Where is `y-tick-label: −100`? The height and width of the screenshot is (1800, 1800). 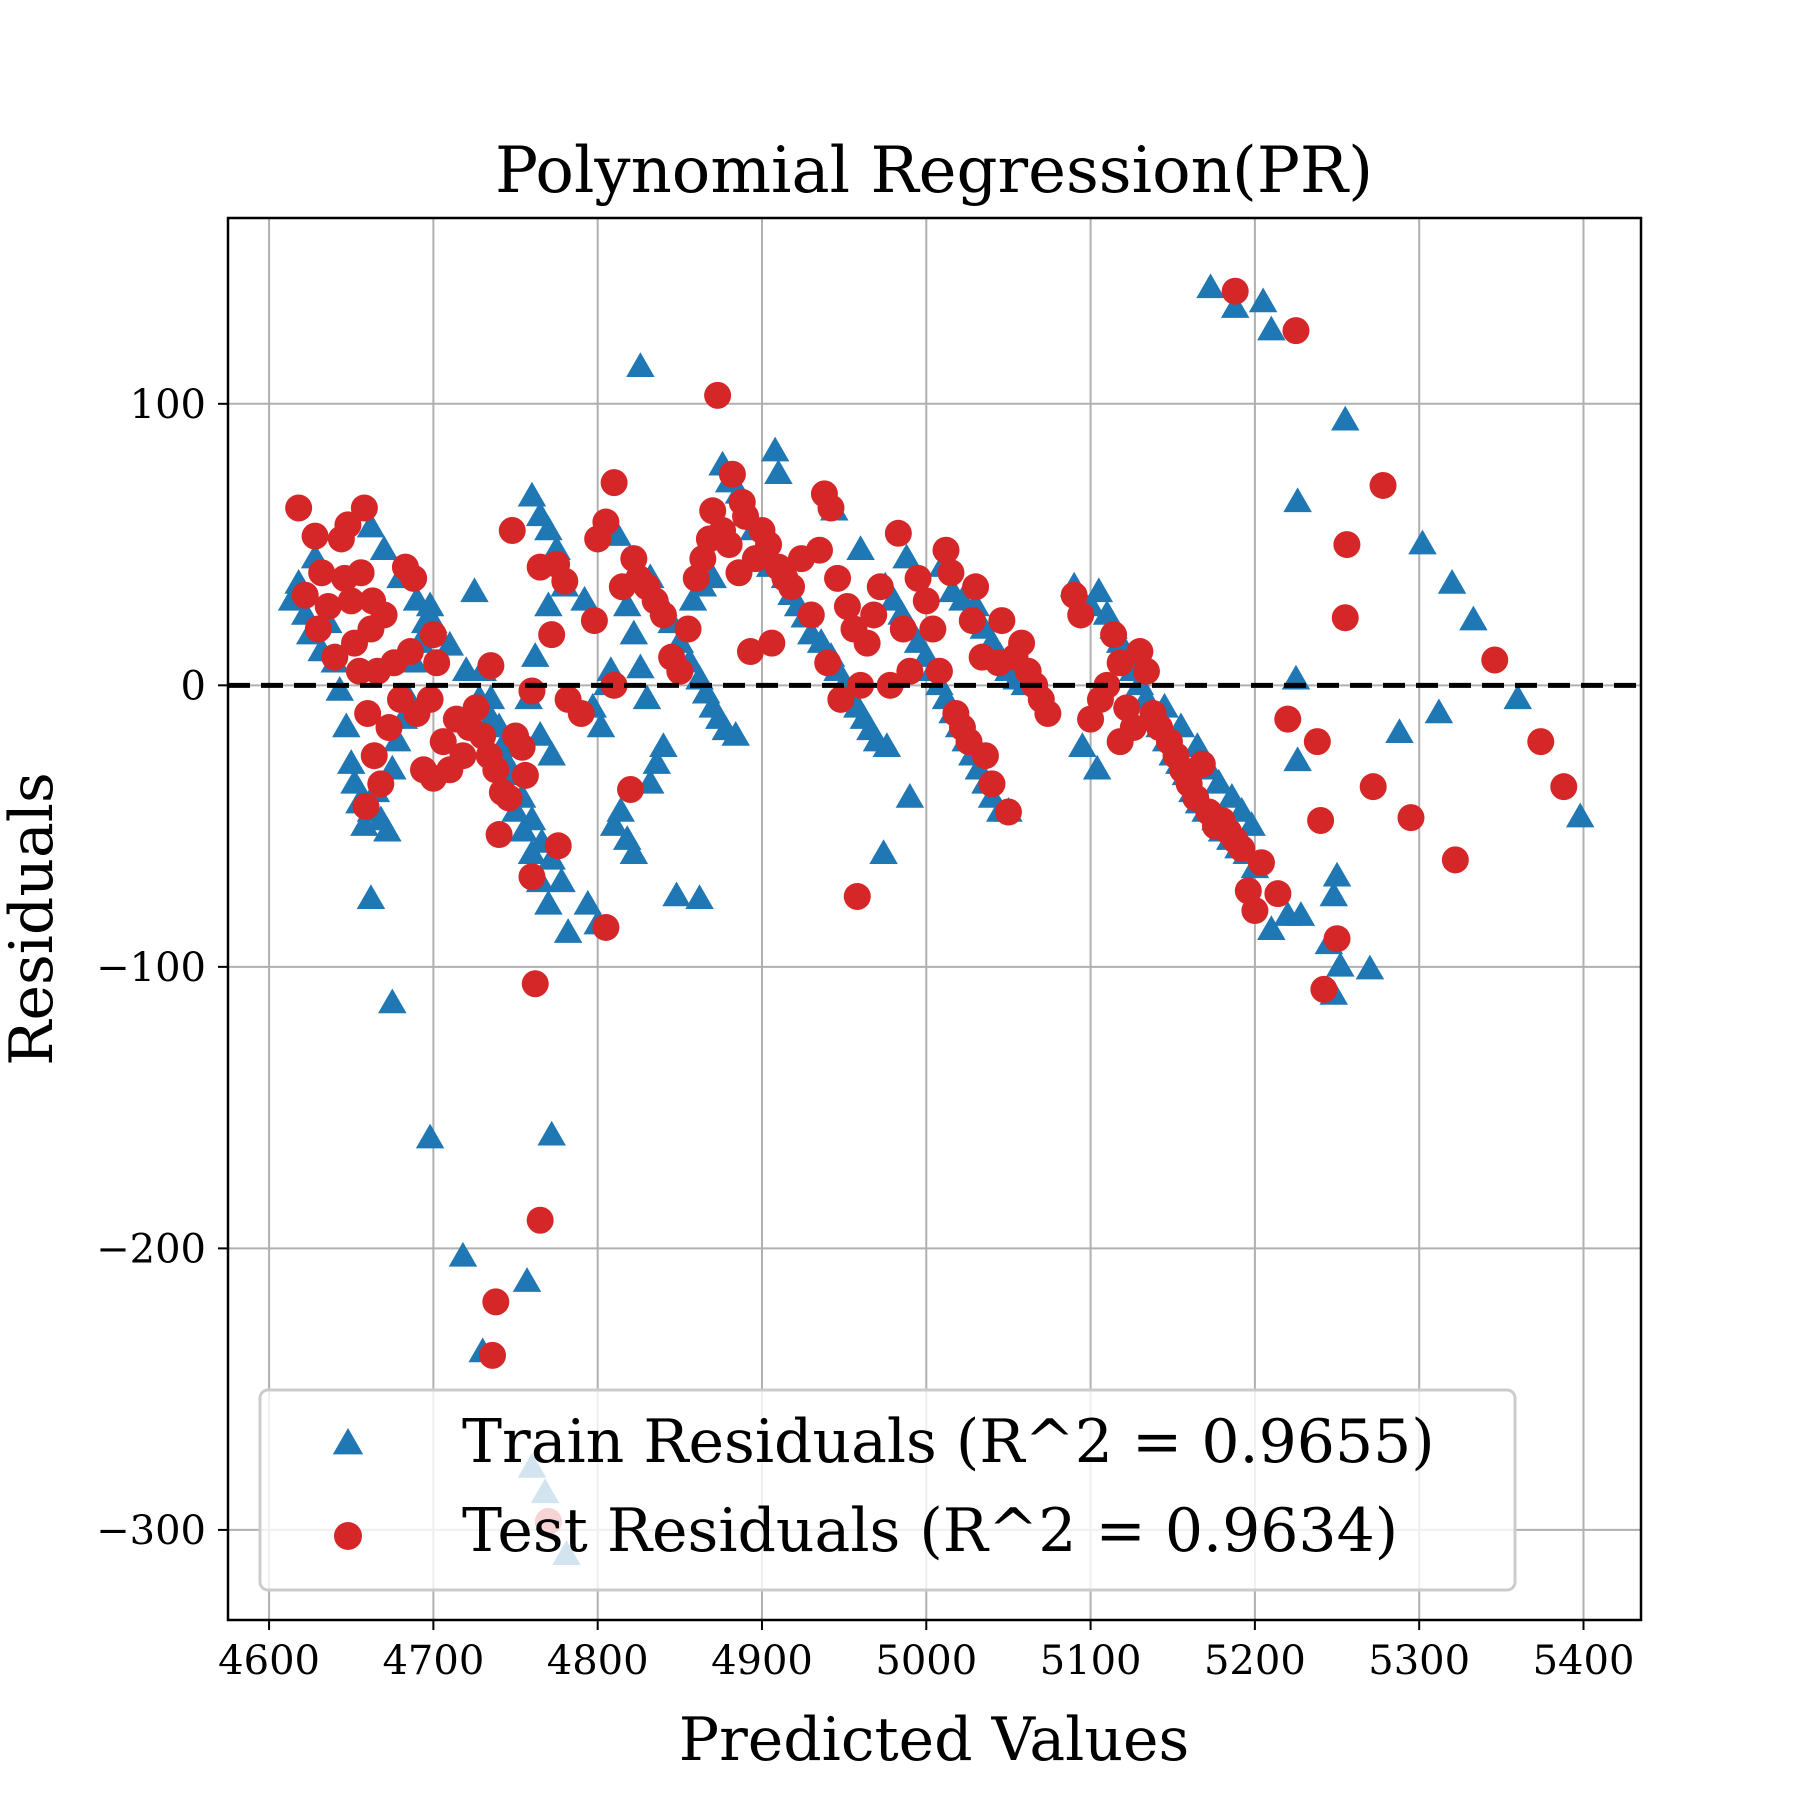
y-tick-label: −100 is located at coordinates (151, 968).